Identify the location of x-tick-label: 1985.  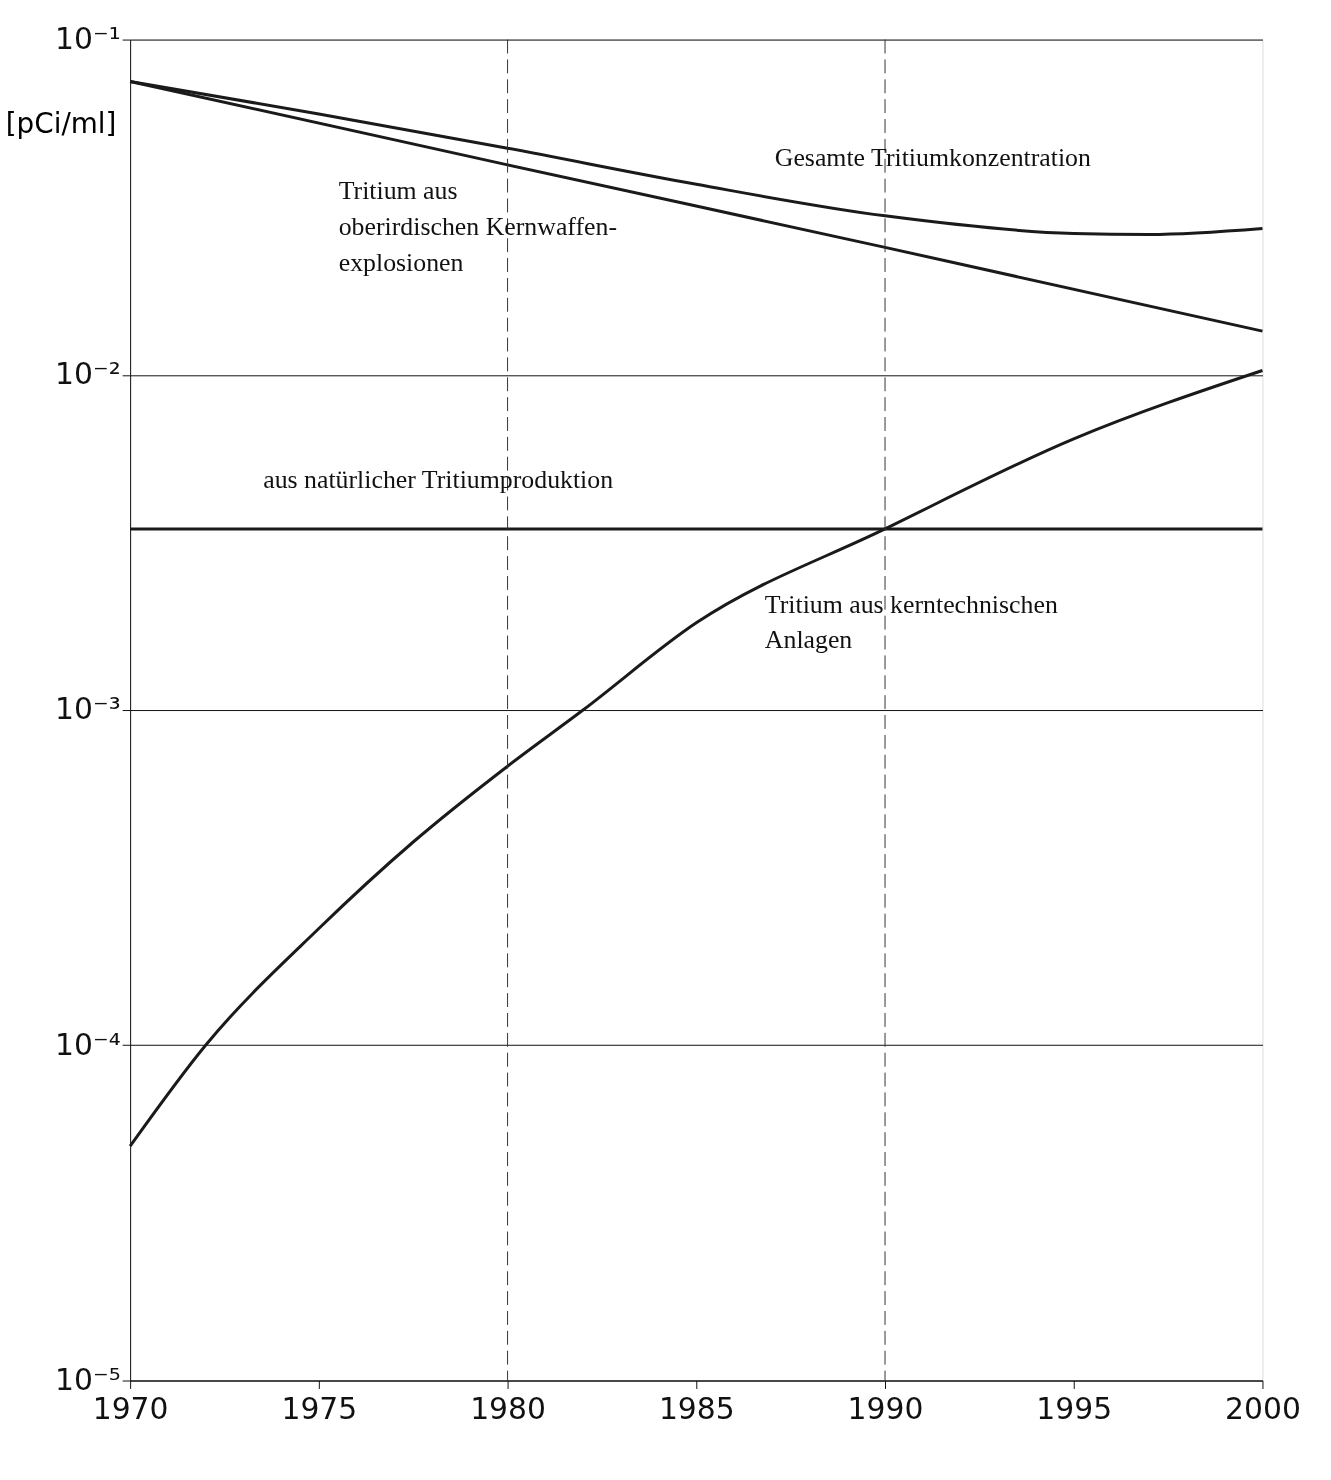
(696, 1408).